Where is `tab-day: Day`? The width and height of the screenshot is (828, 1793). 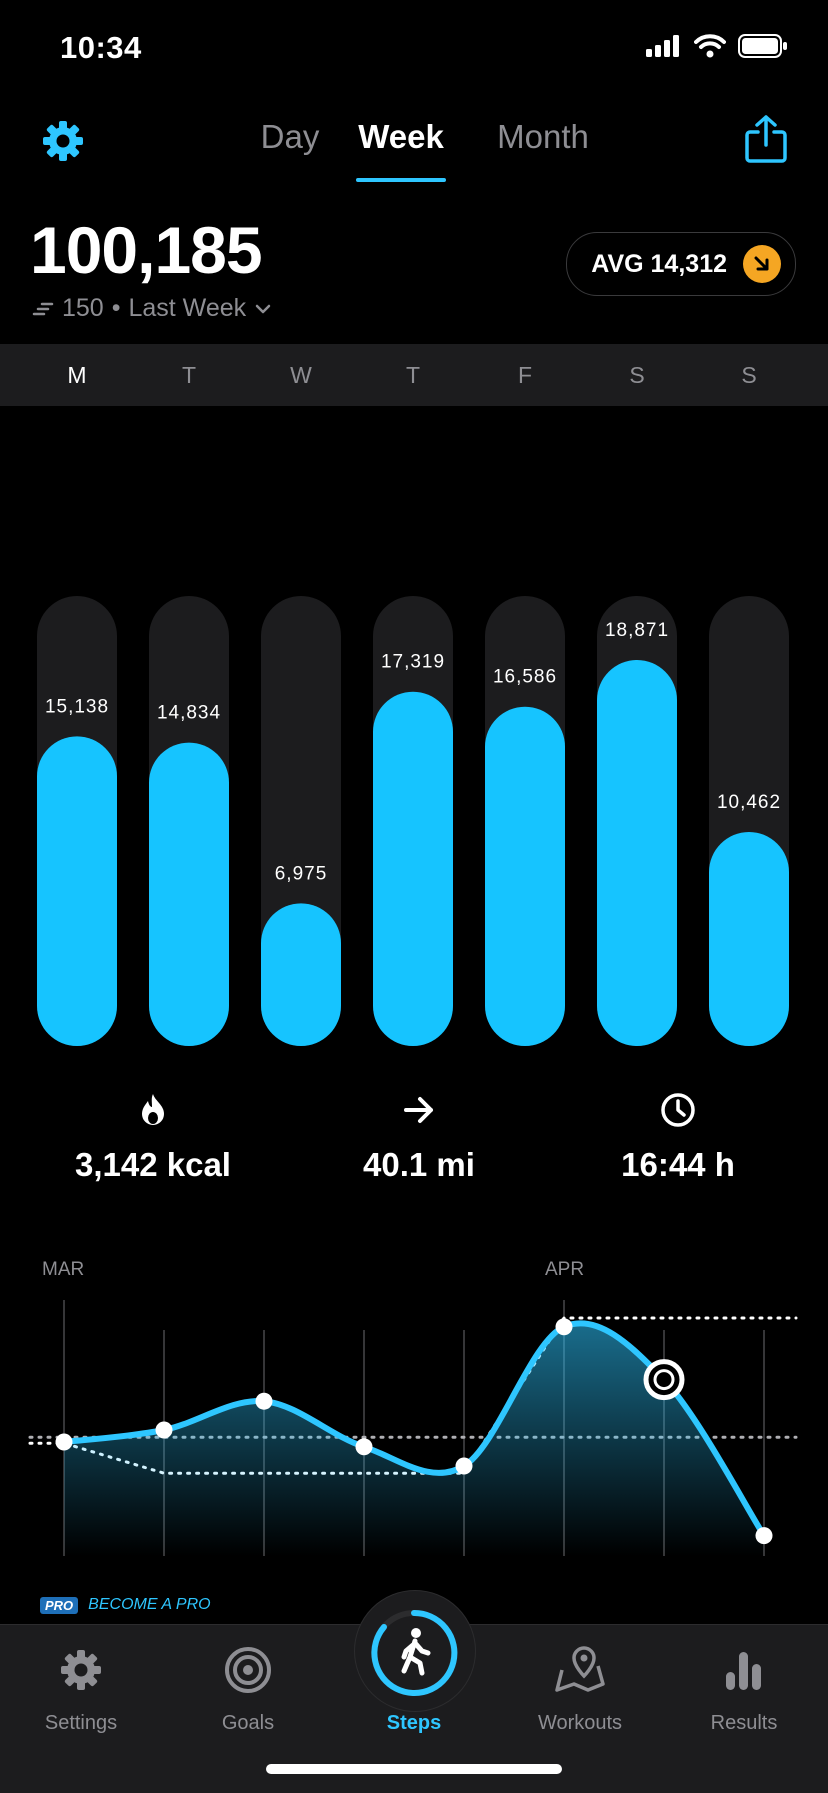 tab-day: Day is located at coordinates (290, 136).